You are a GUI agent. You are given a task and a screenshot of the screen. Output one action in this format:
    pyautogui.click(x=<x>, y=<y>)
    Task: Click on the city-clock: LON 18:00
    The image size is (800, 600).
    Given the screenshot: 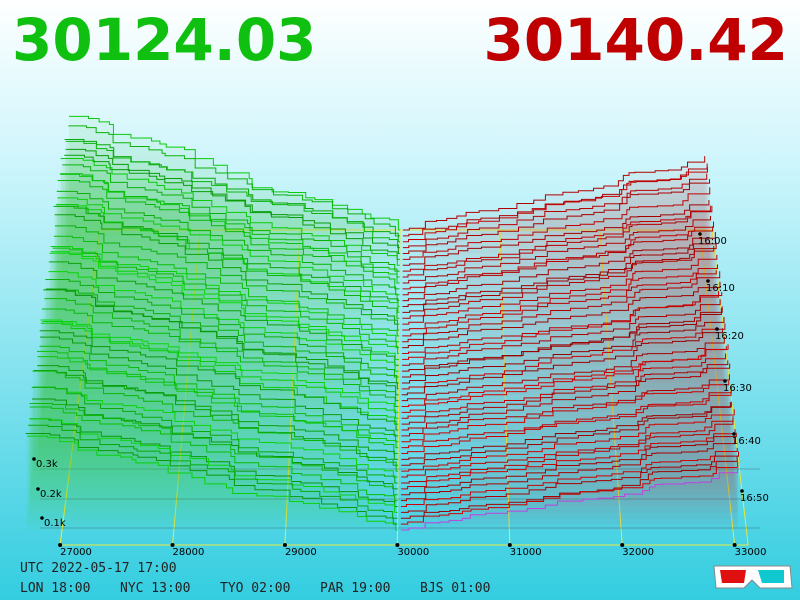 What is the action you would take?
    pyautogui.click(x=55, y=588)
    